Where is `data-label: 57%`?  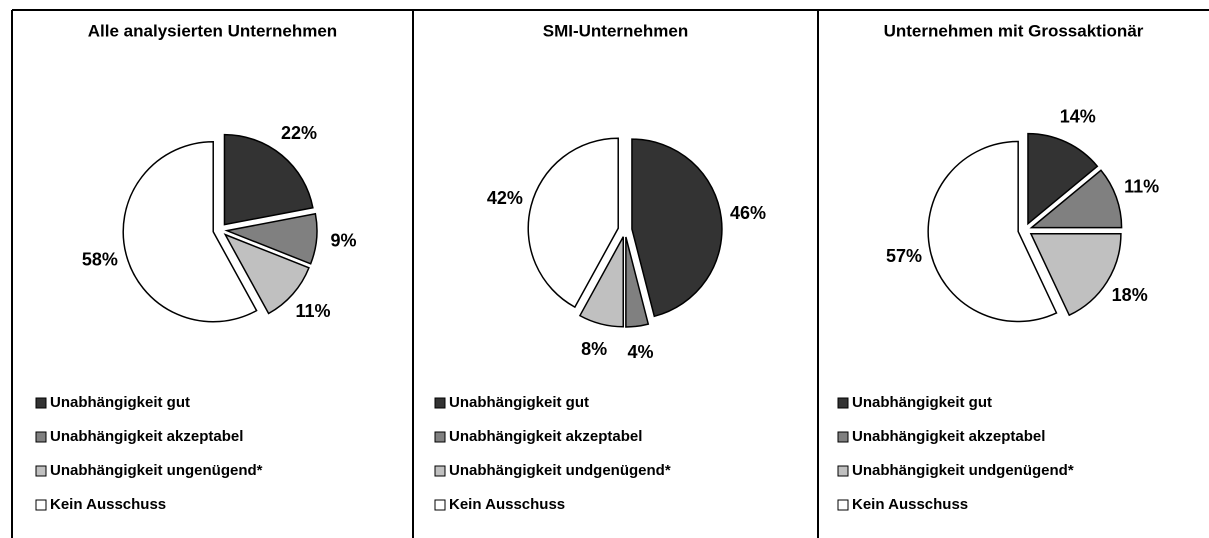 data-label: 57% is located at coordinates (904, 256).